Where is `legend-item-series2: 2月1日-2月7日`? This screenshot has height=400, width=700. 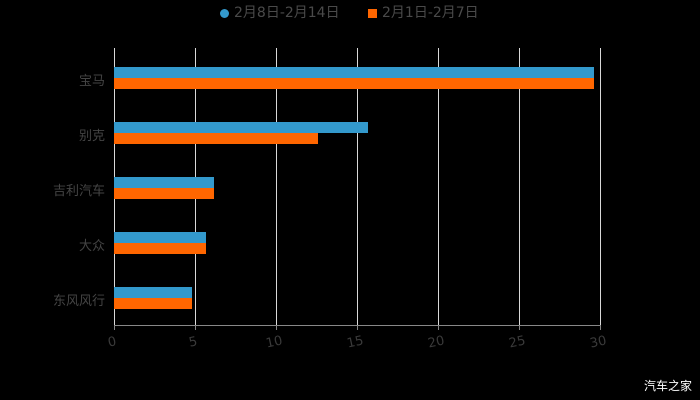
legend-item-series2: 2月1日-2月7日 is located at coordinates (423, 13).